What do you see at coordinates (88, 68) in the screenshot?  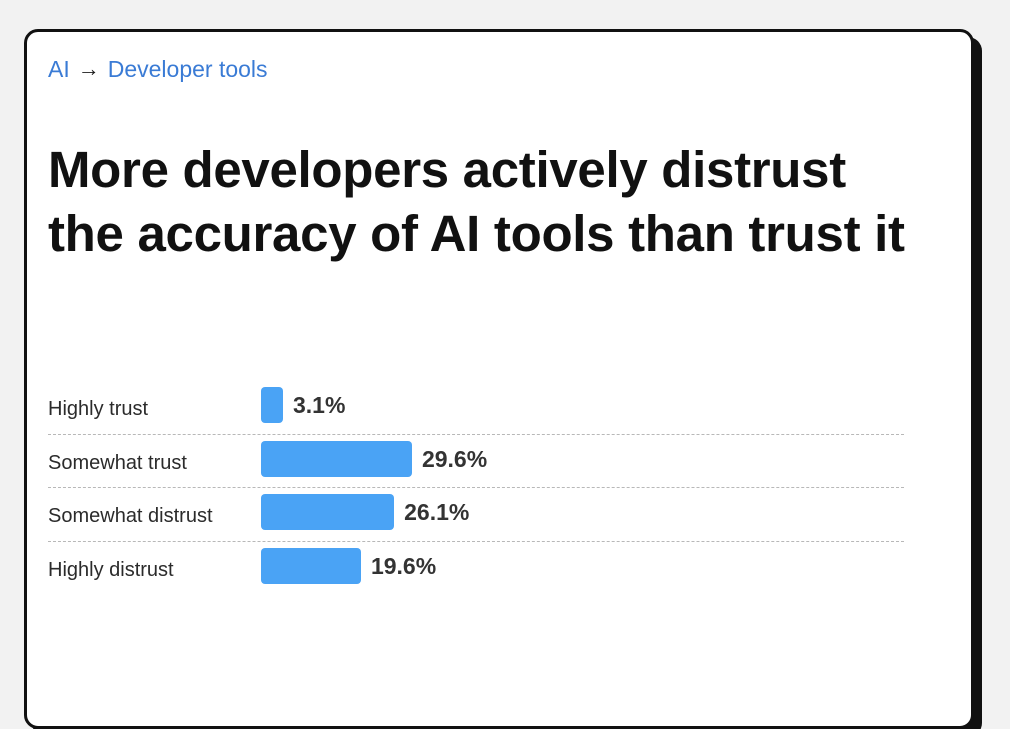 I see `arrow-right-icon: →` at bounding box center [88, 68].